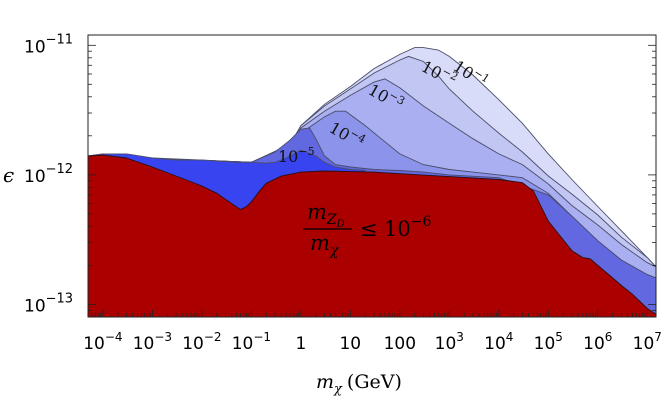 This screenshot has width=664, height=401. Describe the element at coordinates (400, 344) in the screenshot. I see `x-tick-label: 100` at that location.